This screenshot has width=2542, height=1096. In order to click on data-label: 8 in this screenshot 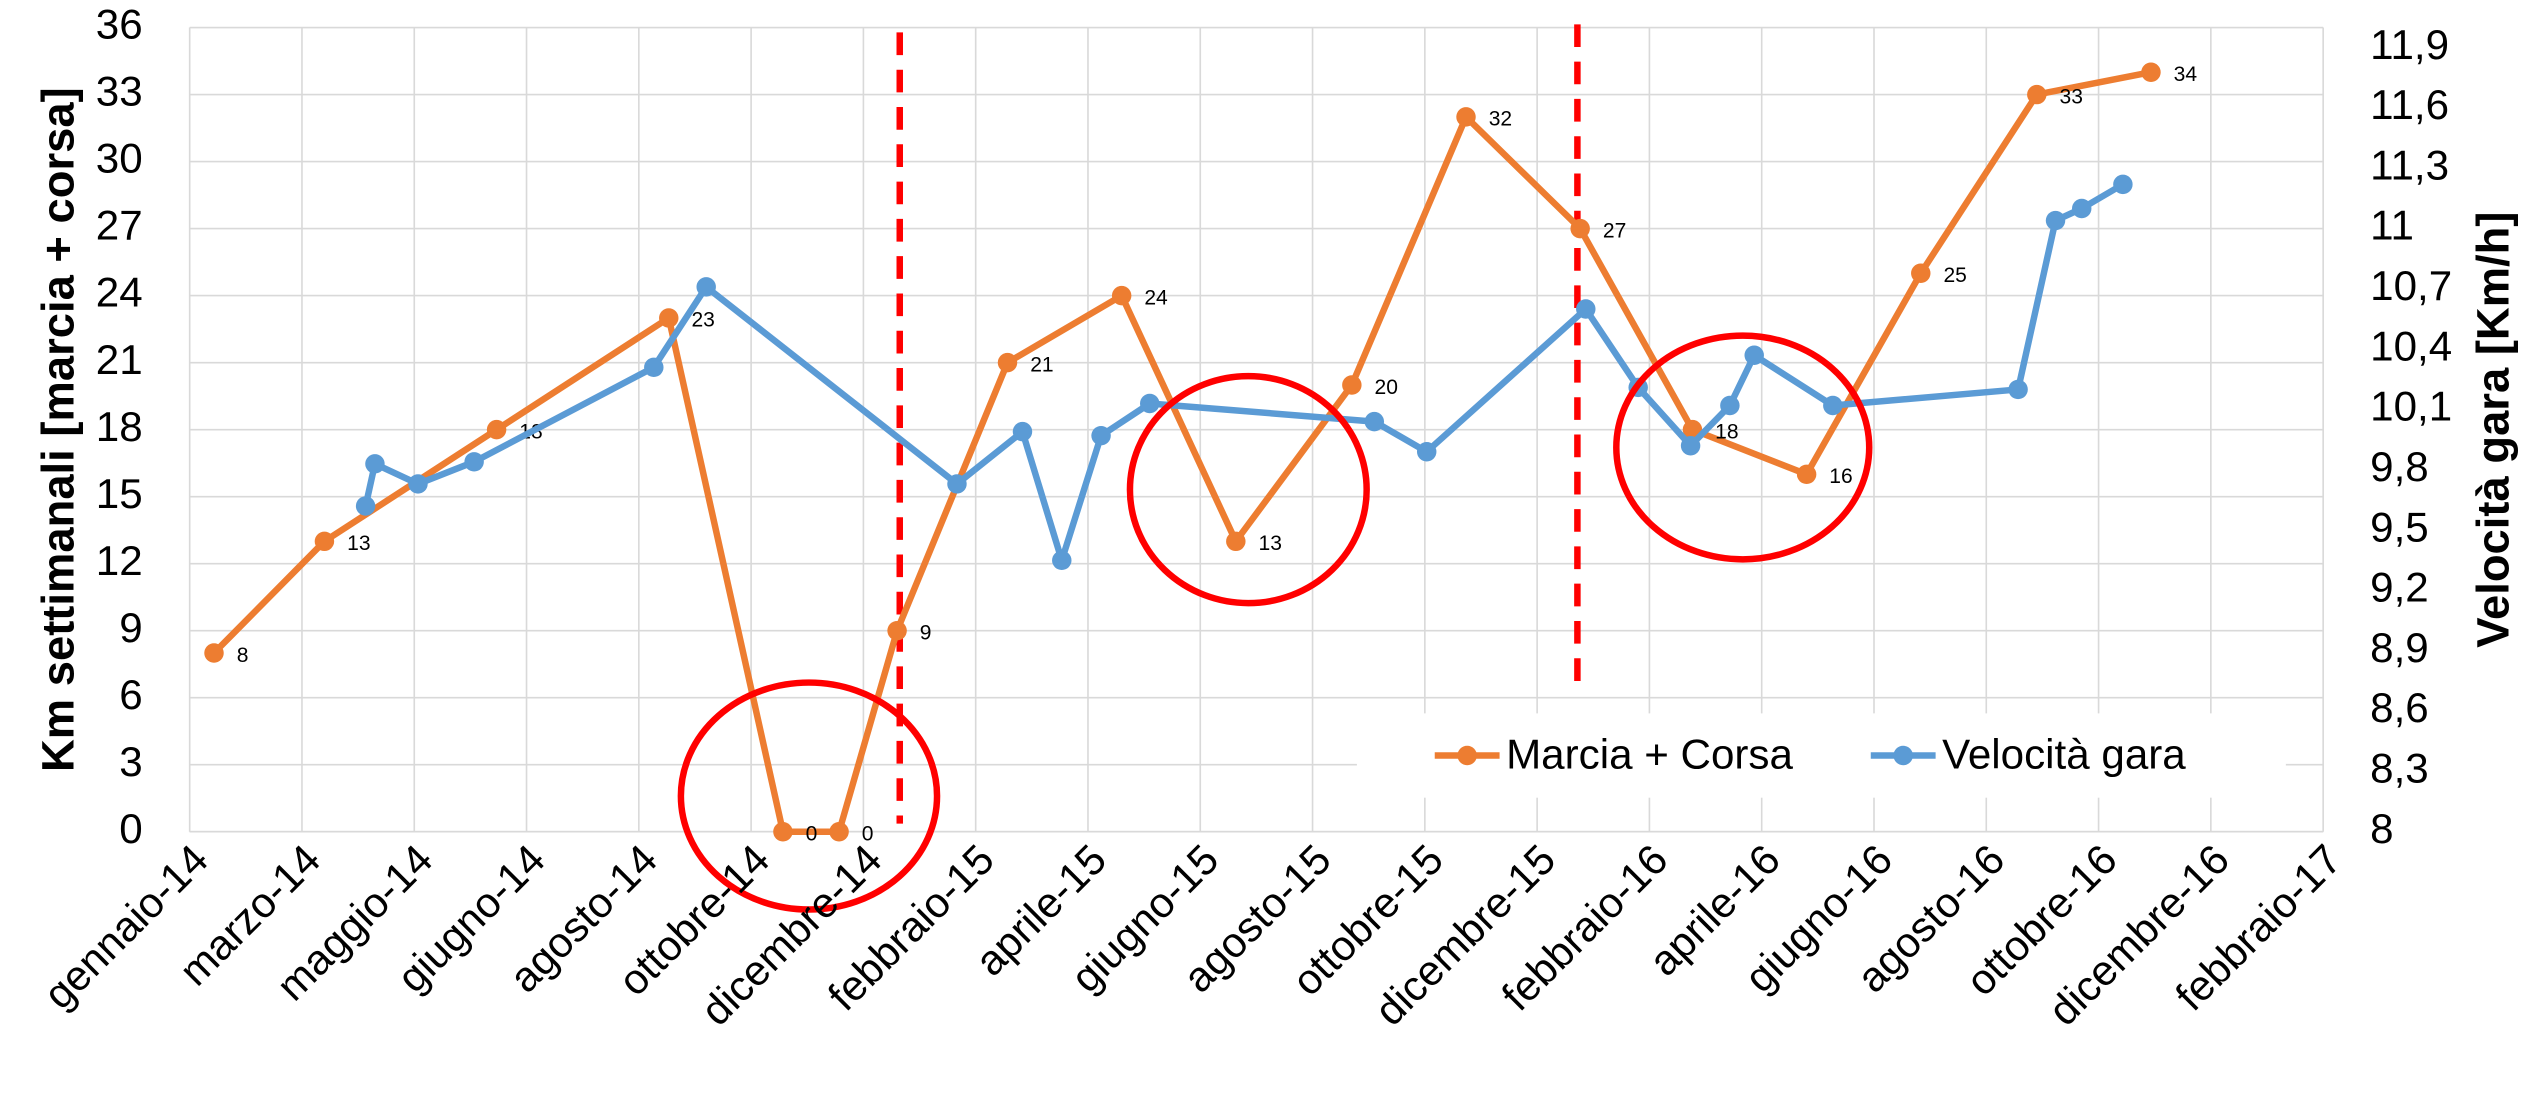, I will do `click(243, 655)`.